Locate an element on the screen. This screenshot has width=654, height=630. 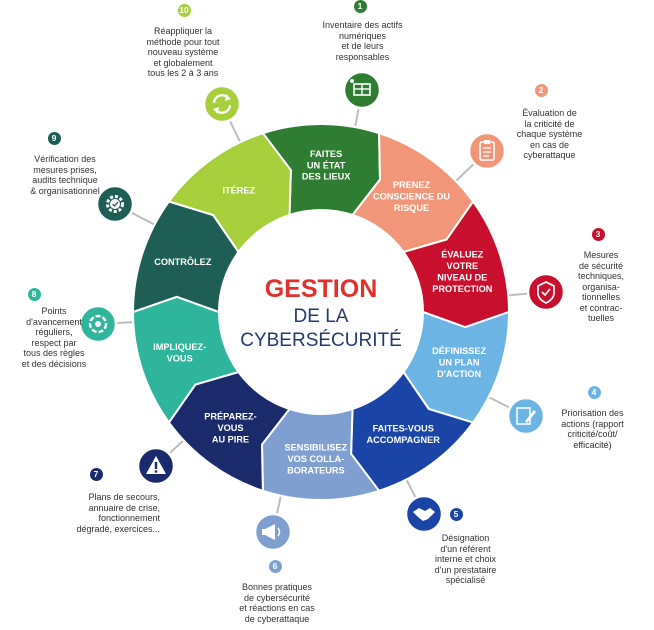
step-number-badge-10: 10 is located at coordinates (184, 10).